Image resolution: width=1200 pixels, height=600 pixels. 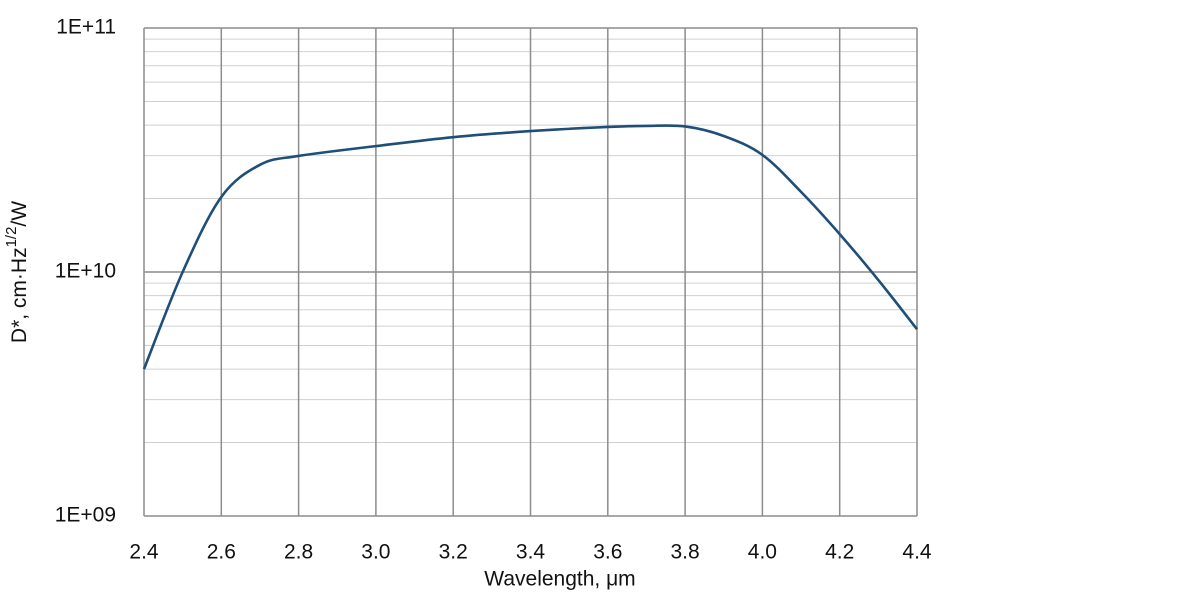 I want to click on y-tick-label: 1E+10, so click(x=85, y=271).